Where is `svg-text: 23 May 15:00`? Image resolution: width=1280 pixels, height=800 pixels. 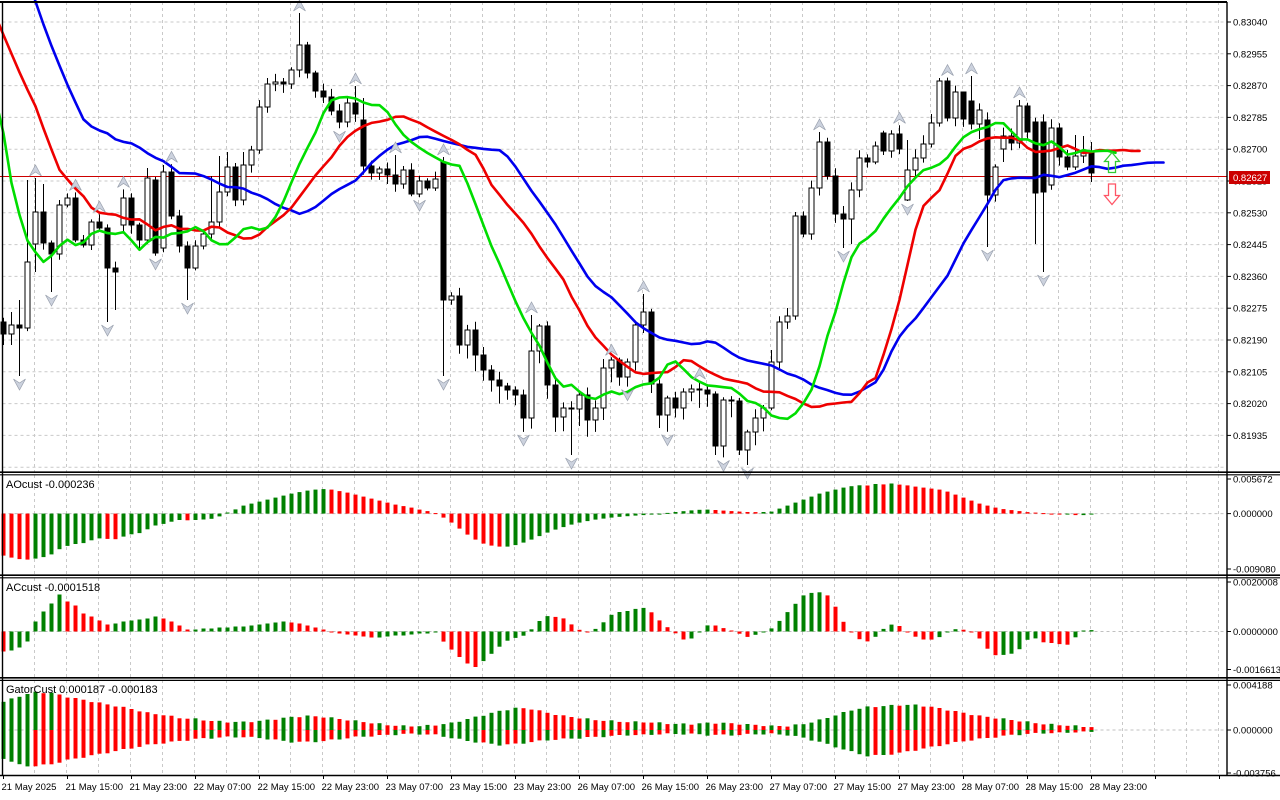 svg-text: 23 May 15:00 is located at coordinates (479, 787).